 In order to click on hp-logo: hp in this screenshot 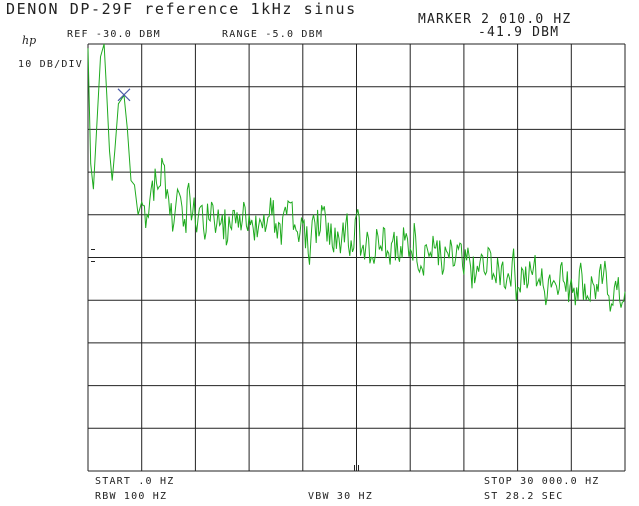, I will do `click(29, 40)`.